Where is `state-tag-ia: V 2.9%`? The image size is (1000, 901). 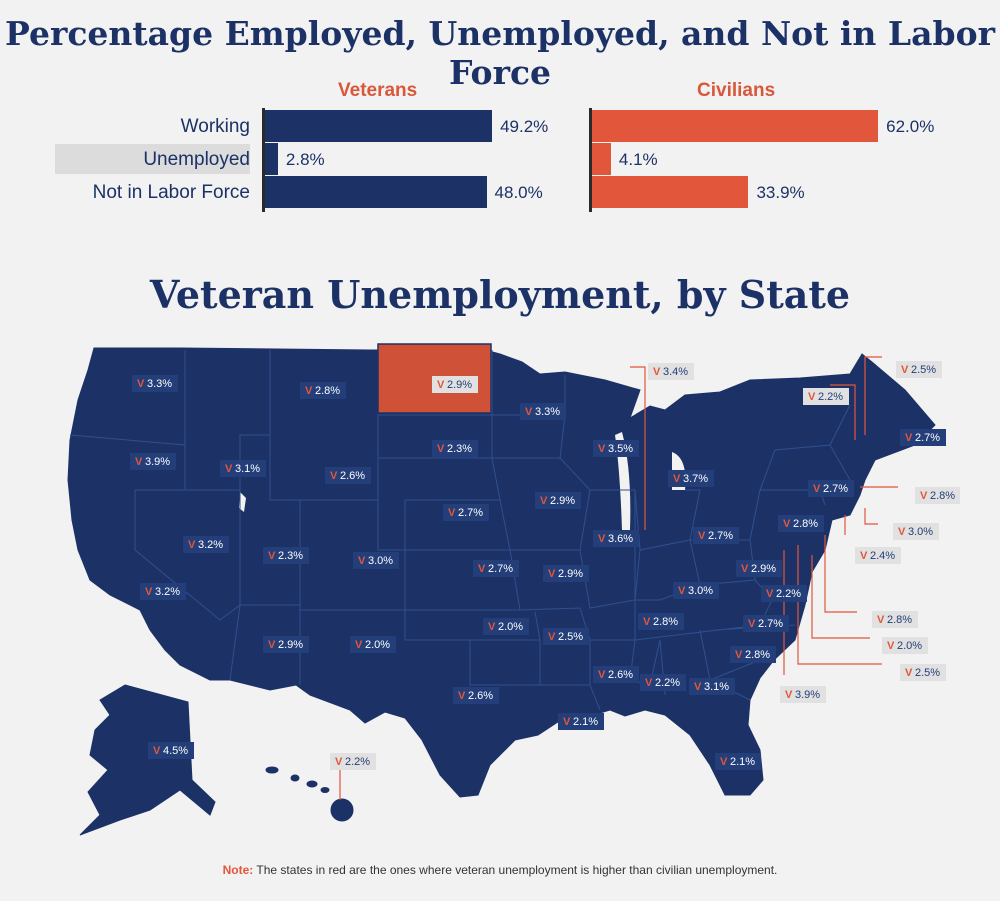 state-tag-ia: V 2.9% is located at coordinates (558, 500).